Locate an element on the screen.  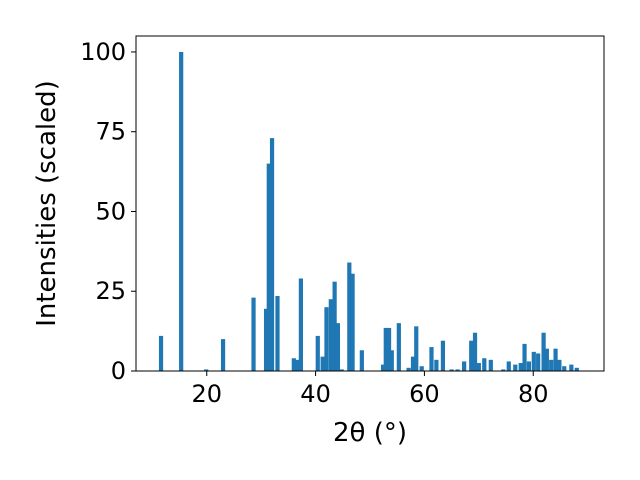
y-tick-label: 100 is located at coordinates (103, 52).